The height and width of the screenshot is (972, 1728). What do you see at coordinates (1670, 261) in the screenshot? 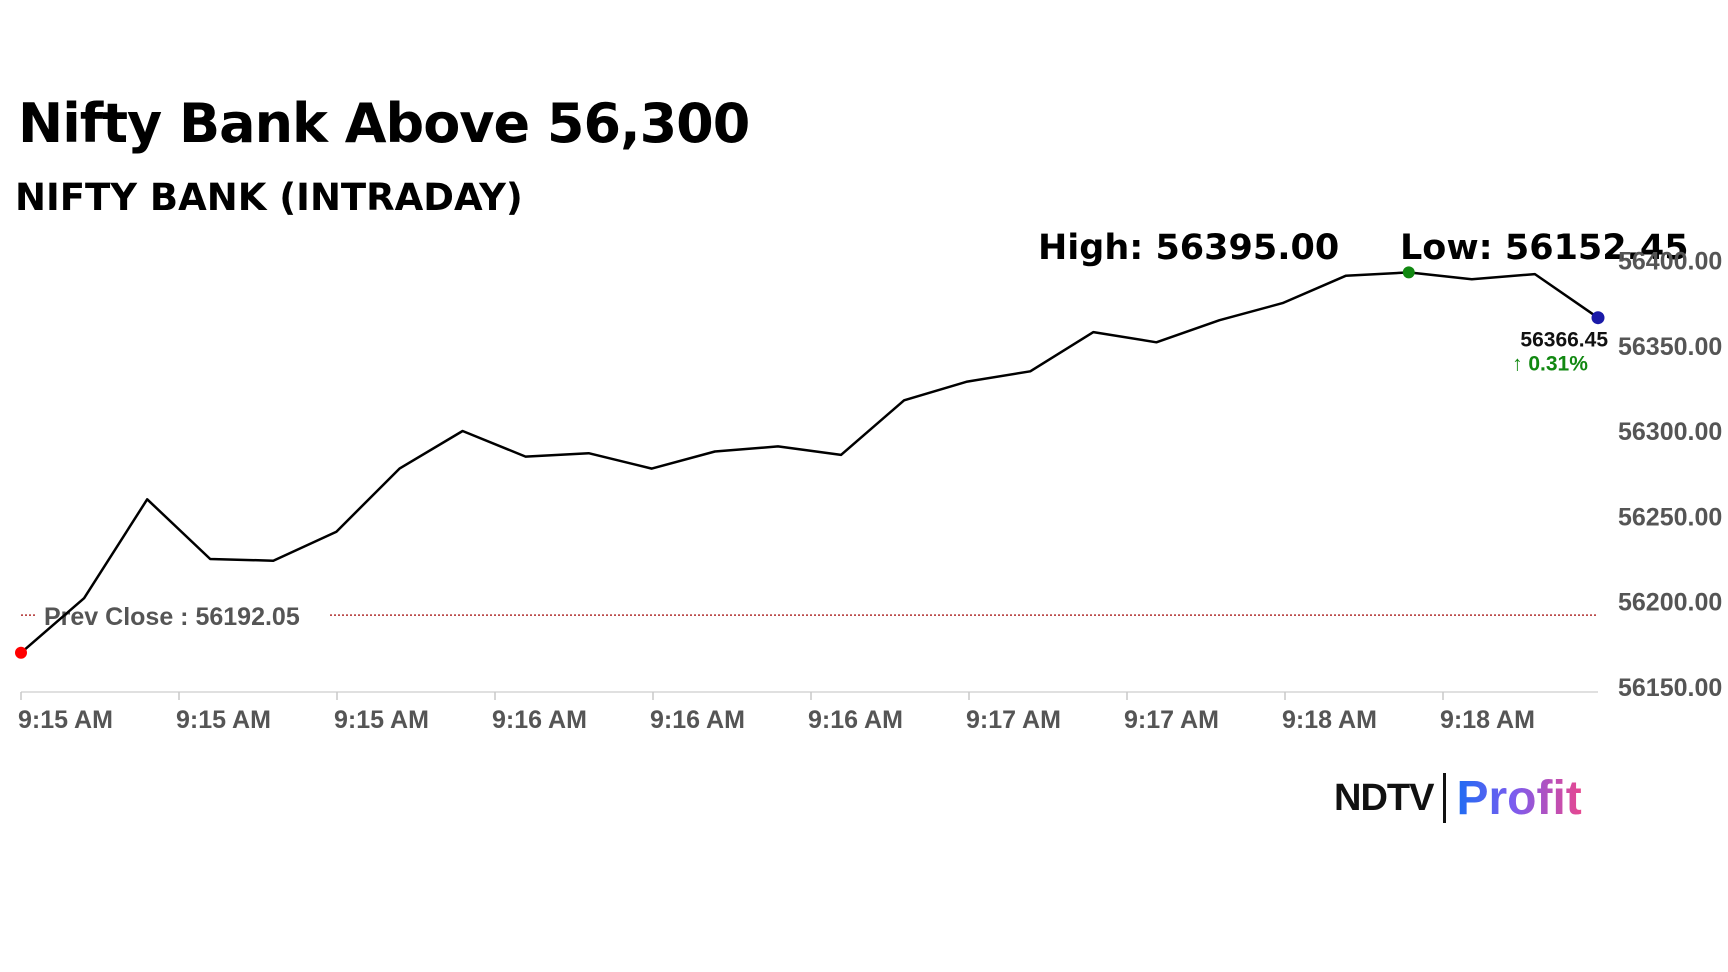
I see `y-tick-label: 56400.00` at bounding box center [1670, 261].